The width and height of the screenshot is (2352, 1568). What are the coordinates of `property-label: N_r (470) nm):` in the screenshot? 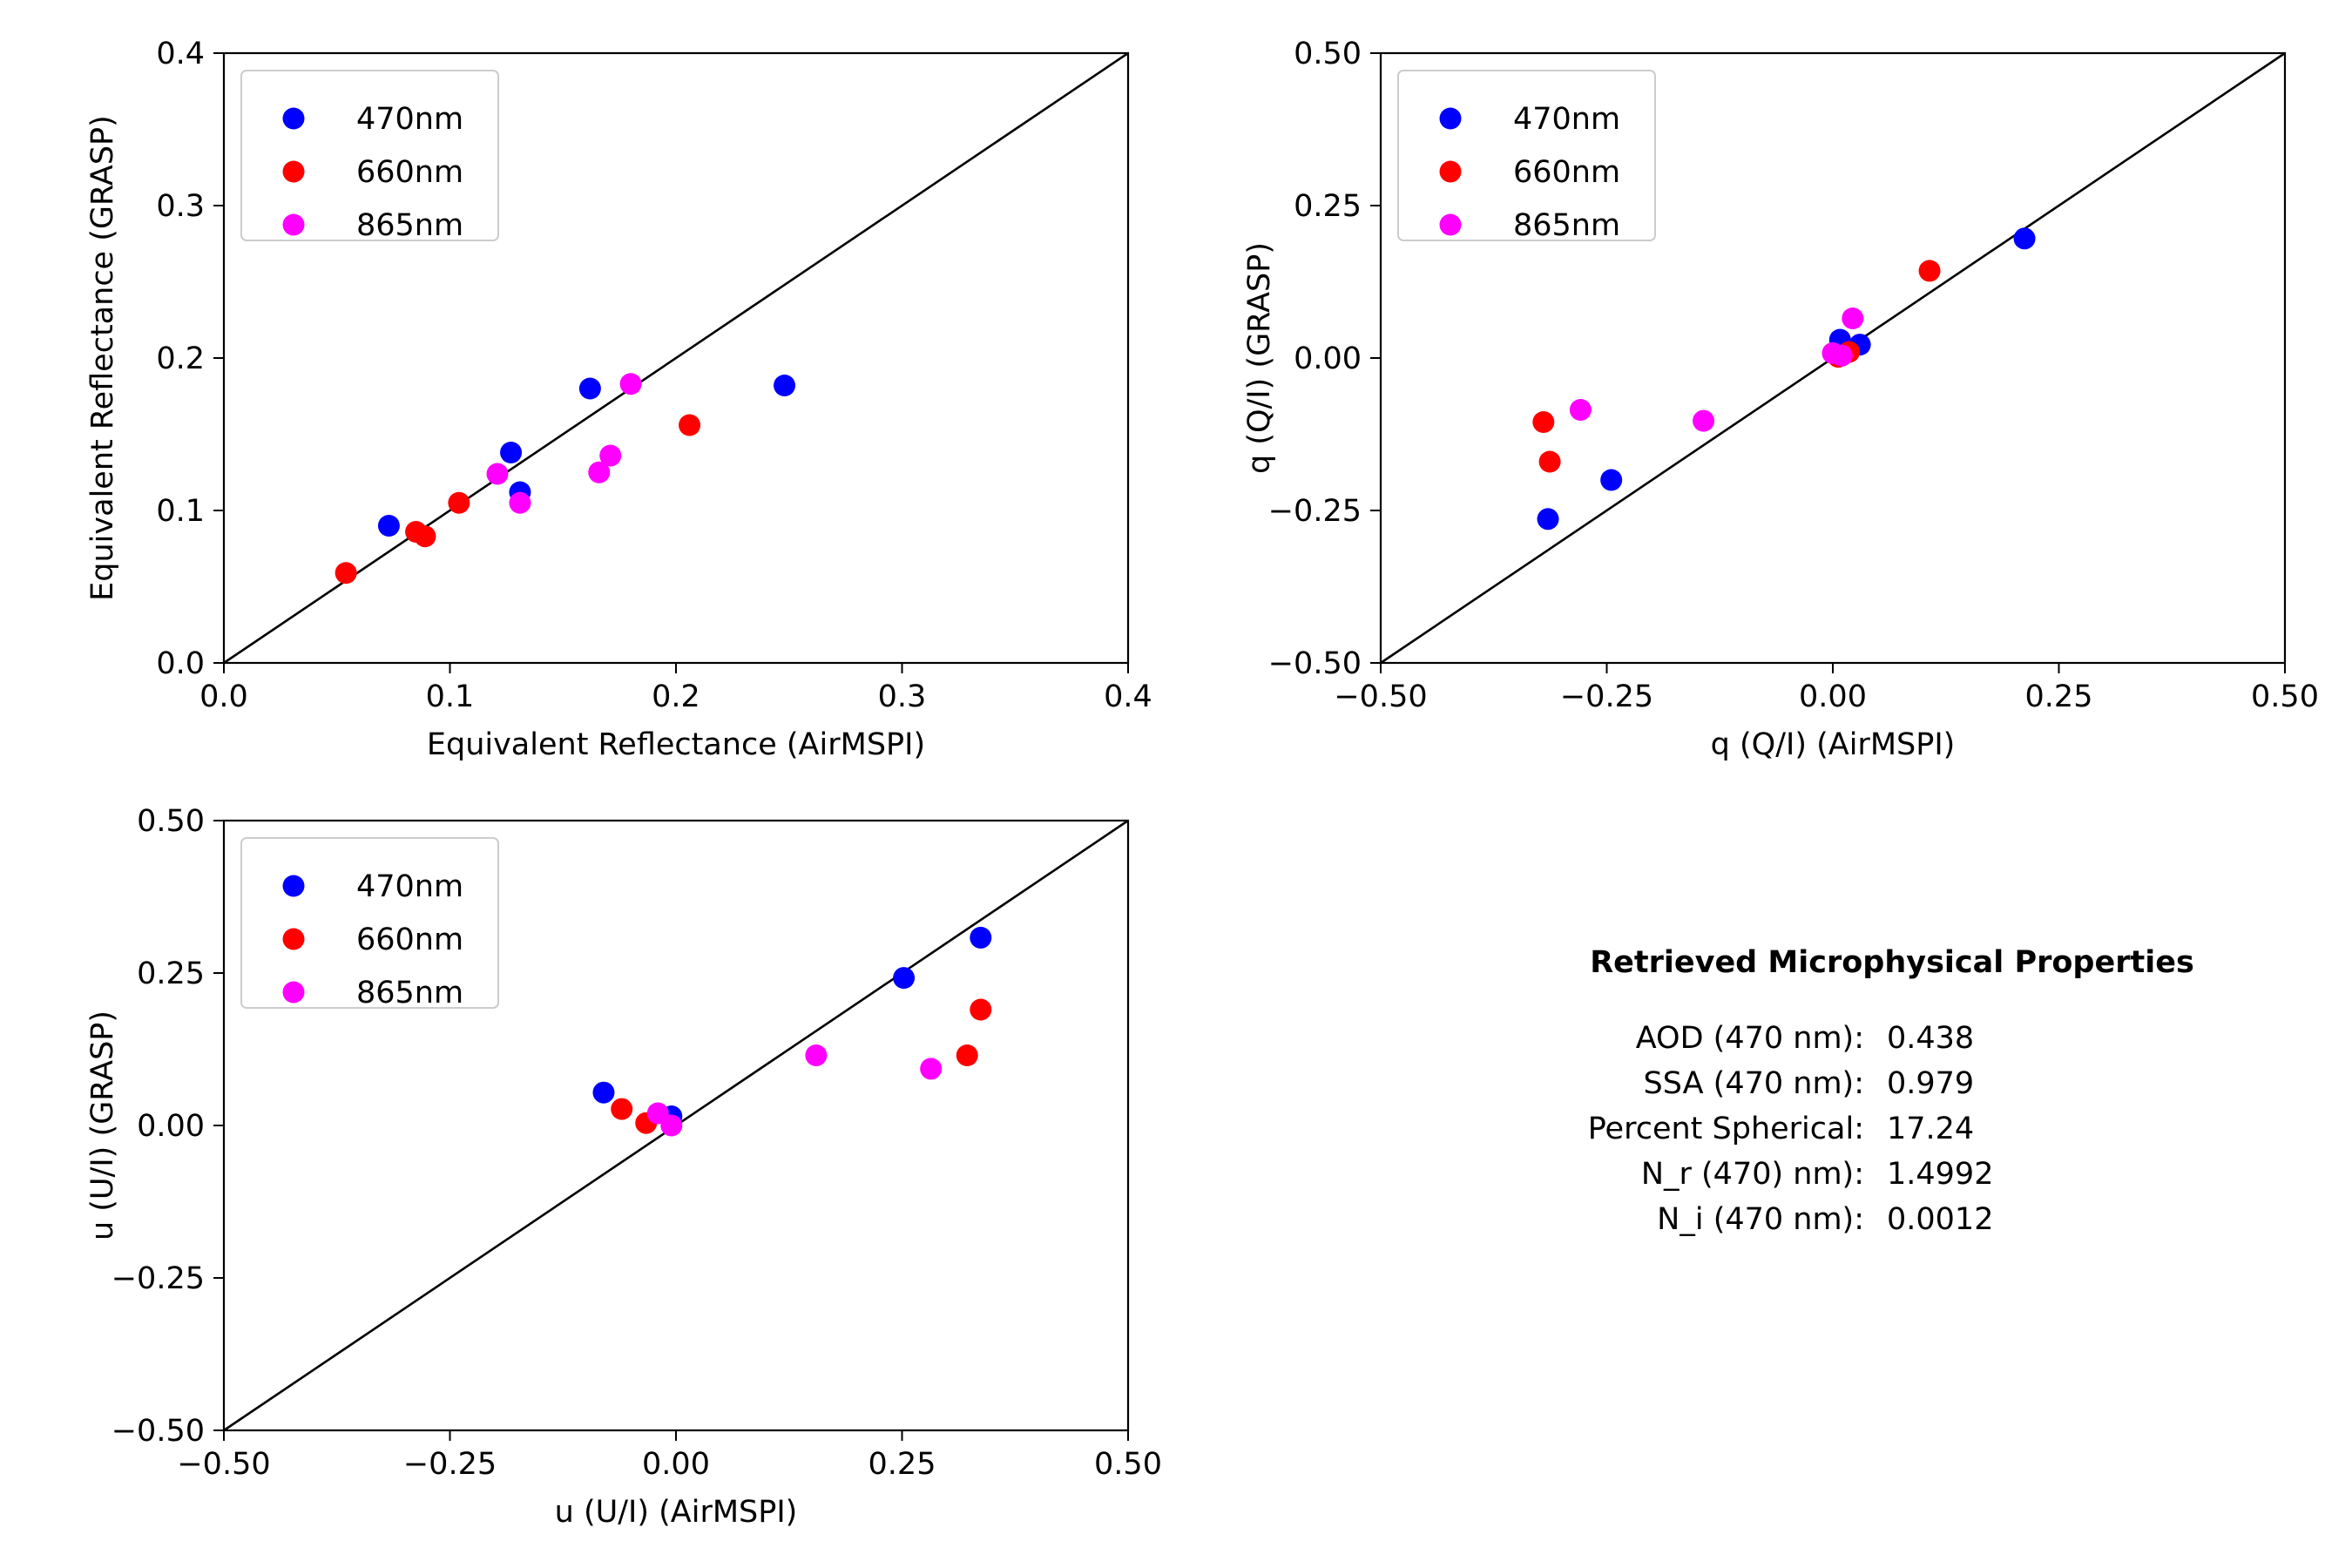 It's located at (1753, 1174).